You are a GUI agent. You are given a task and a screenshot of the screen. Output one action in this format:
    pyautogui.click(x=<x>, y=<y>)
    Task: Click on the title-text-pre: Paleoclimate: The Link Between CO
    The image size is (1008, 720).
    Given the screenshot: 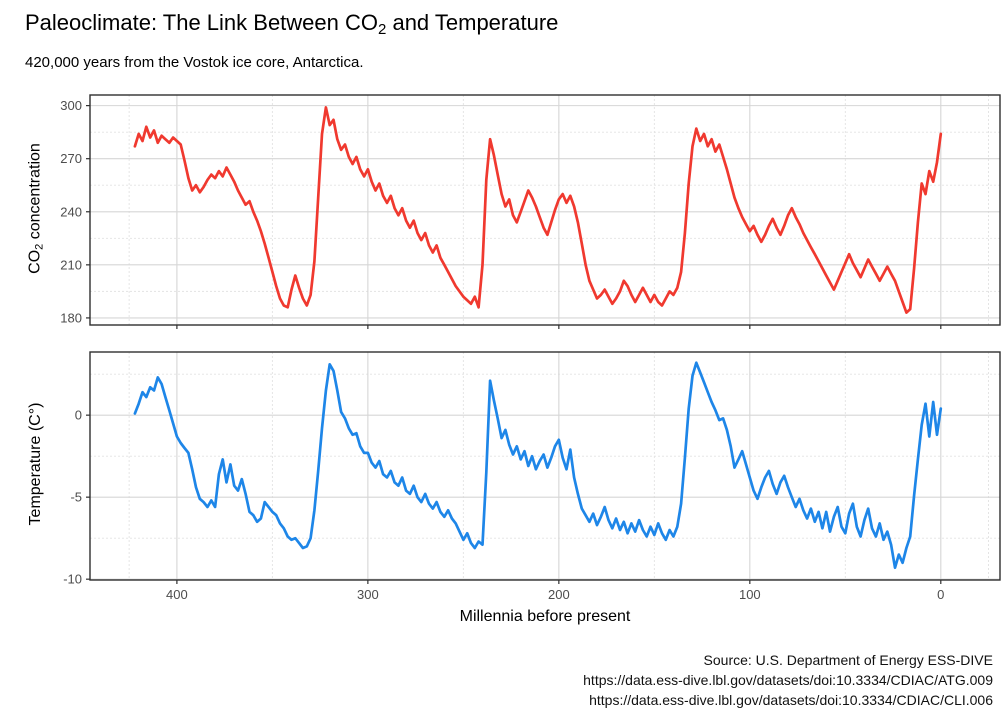 What is the action you would take?
    pyautogui.click(x=201, y=22)
    